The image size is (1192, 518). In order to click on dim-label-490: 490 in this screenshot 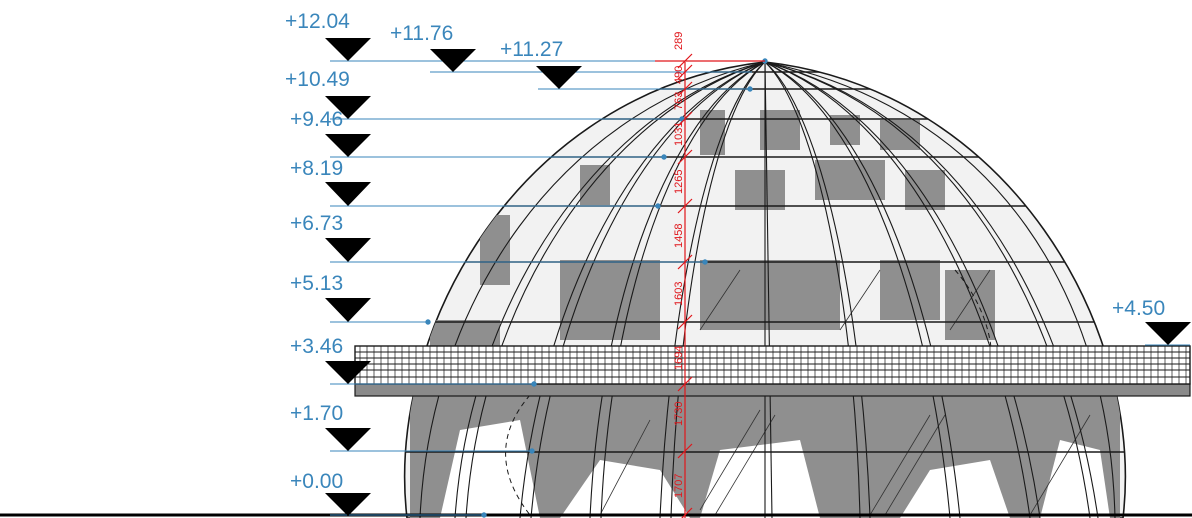, I will do `click(679, 75)`.